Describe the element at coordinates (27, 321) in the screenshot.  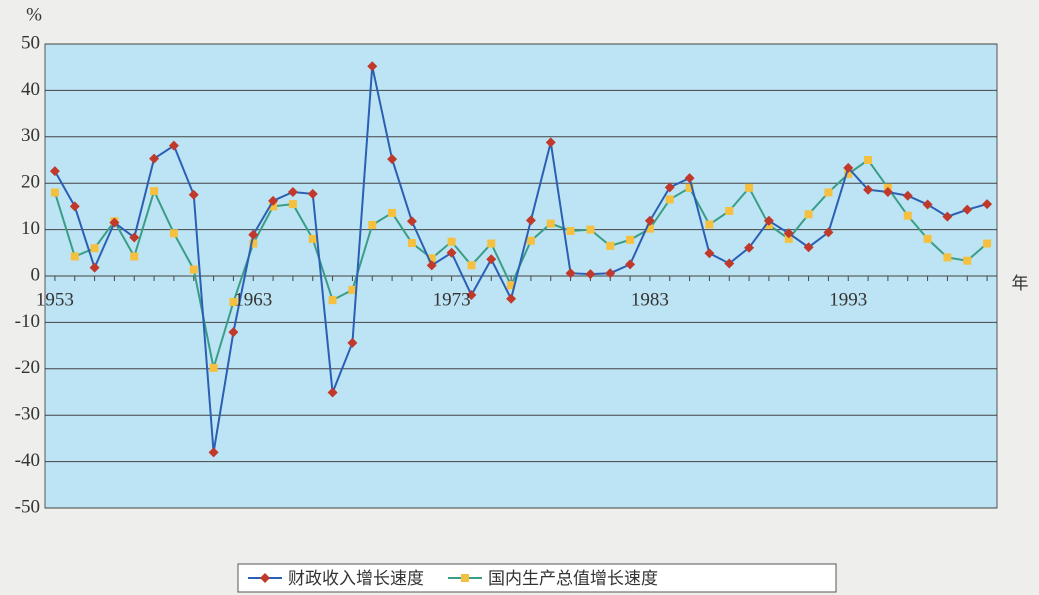
I see `y-tick-label: -10` at that location.